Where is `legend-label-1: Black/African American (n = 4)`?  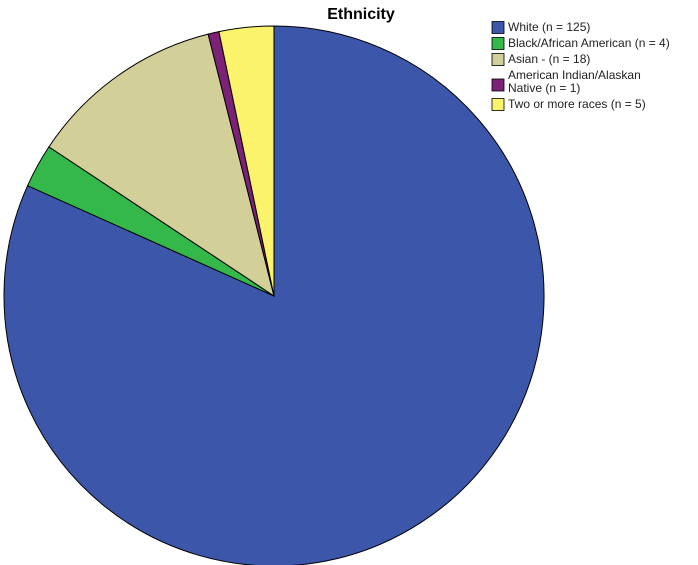 legend-label-1: Black/African American (n = 4) is located at coordinates (589, 43).